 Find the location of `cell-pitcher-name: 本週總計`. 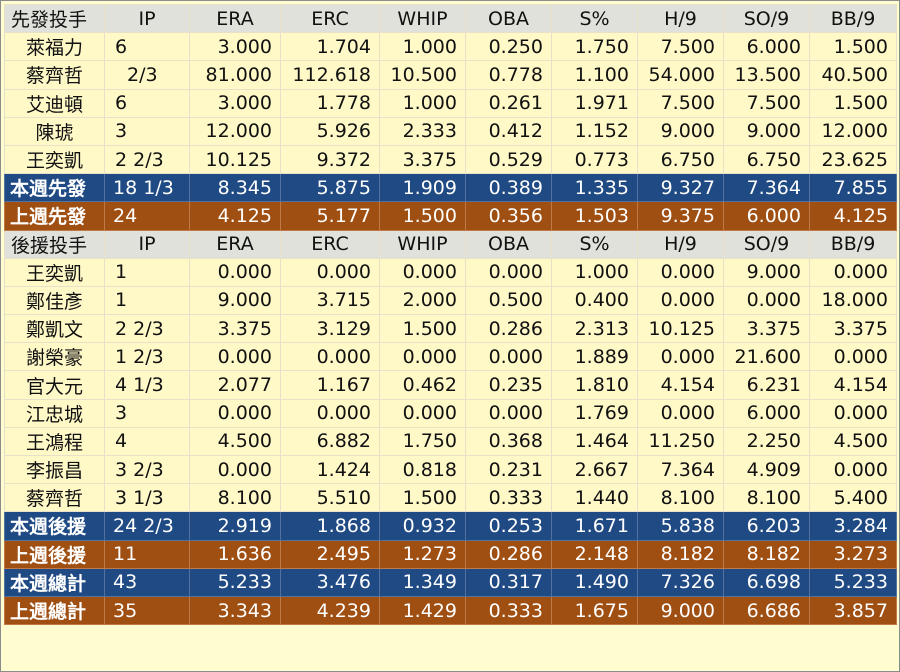

cell-pitcher-name: 本週總計 is located at coordinates (54, 582).